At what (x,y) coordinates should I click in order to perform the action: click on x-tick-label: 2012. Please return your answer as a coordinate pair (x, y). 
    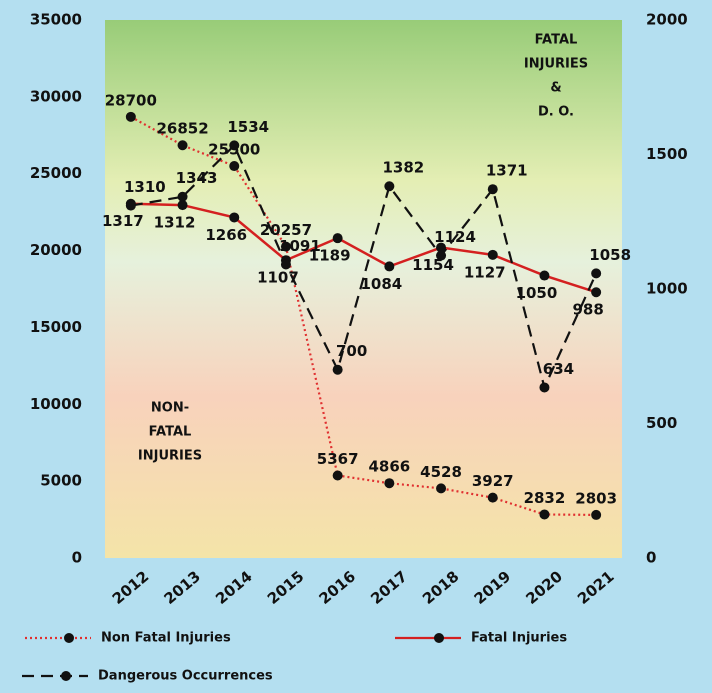
    Looking at the image, I should click on (131, 587).